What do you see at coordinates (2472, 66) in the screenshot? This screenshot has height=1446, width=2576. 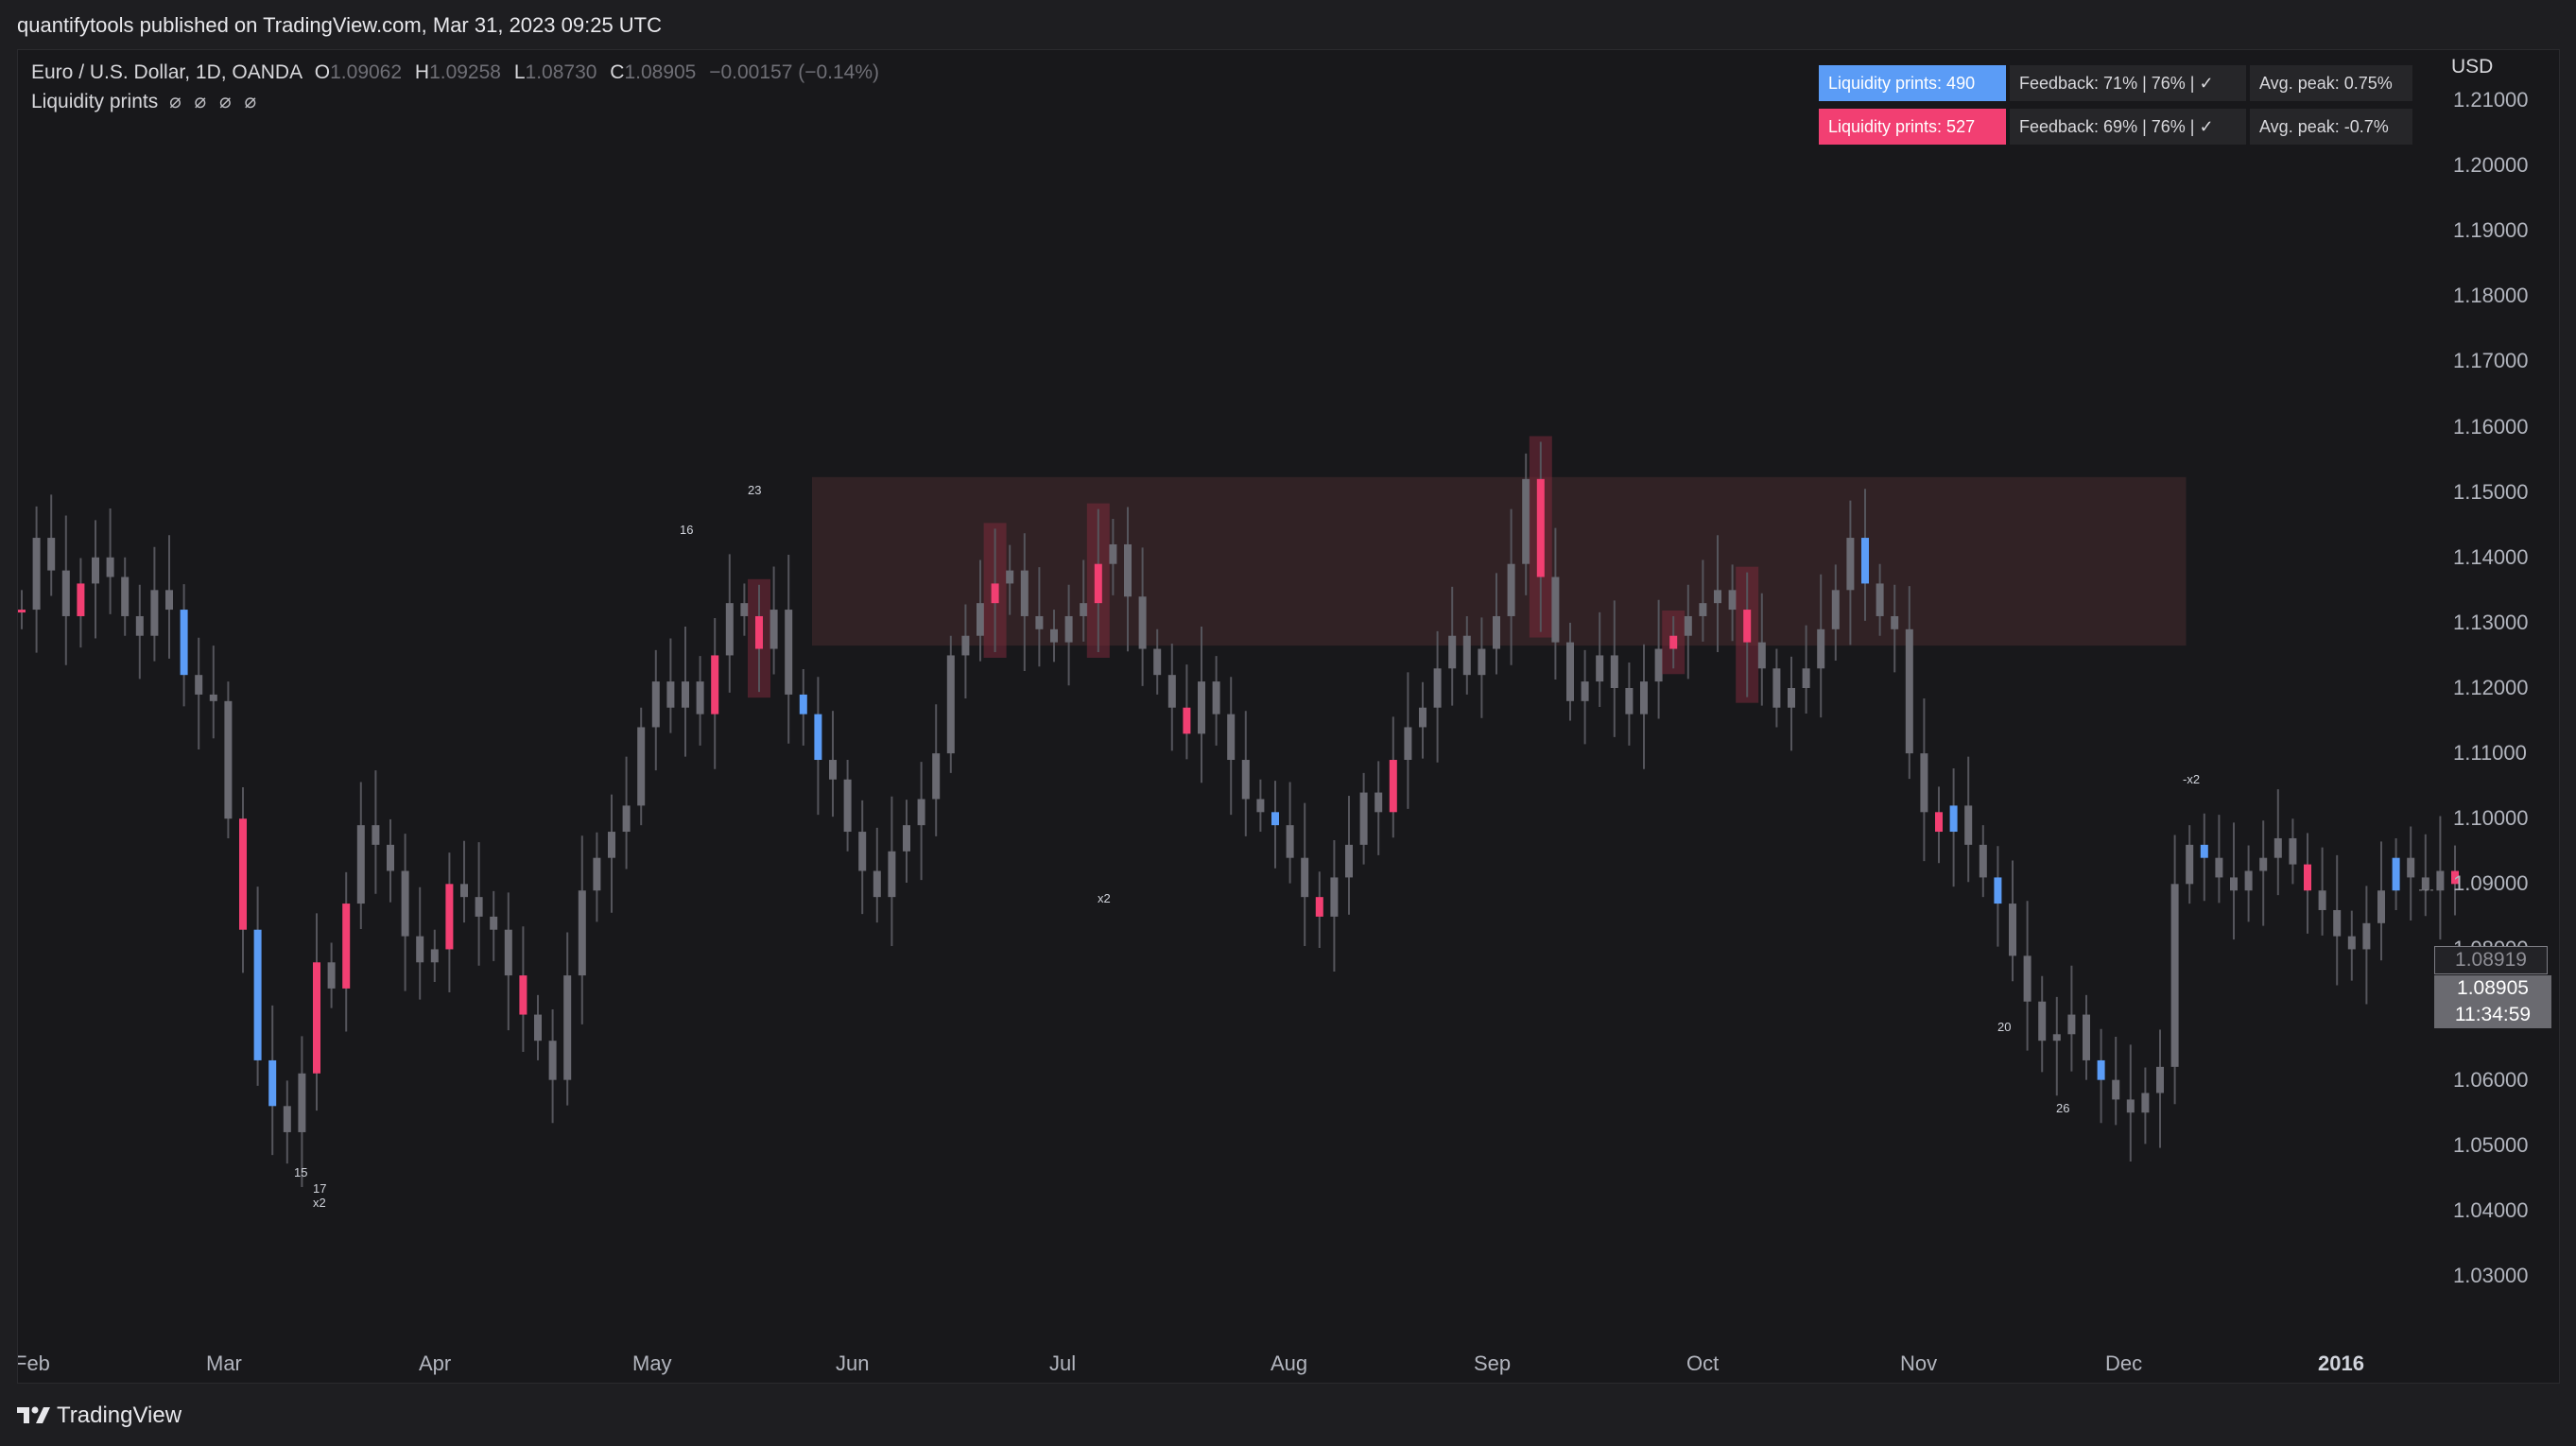 I see `currency-label: USD` at bounding box center [2472, 66].